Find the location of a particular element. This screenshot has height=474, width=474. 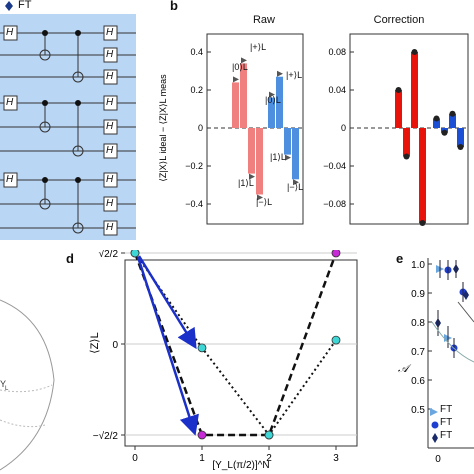

raw-y-ticks: 0.4 0.2 0 −0.2 −0.4 is located at coordinates (198, 128).